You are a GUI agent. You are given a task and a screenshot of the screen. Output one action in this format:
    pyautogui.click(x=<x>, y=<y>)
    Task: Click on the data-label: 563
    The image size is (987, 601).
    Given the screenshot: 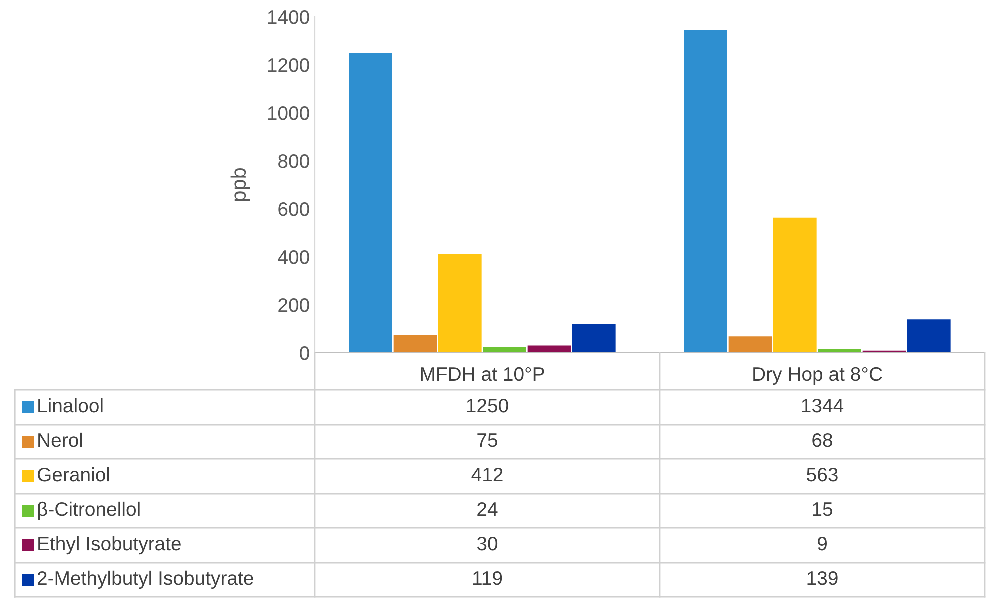 What is the action you would take?
    pyautogui.click(x=822, y=475)
    